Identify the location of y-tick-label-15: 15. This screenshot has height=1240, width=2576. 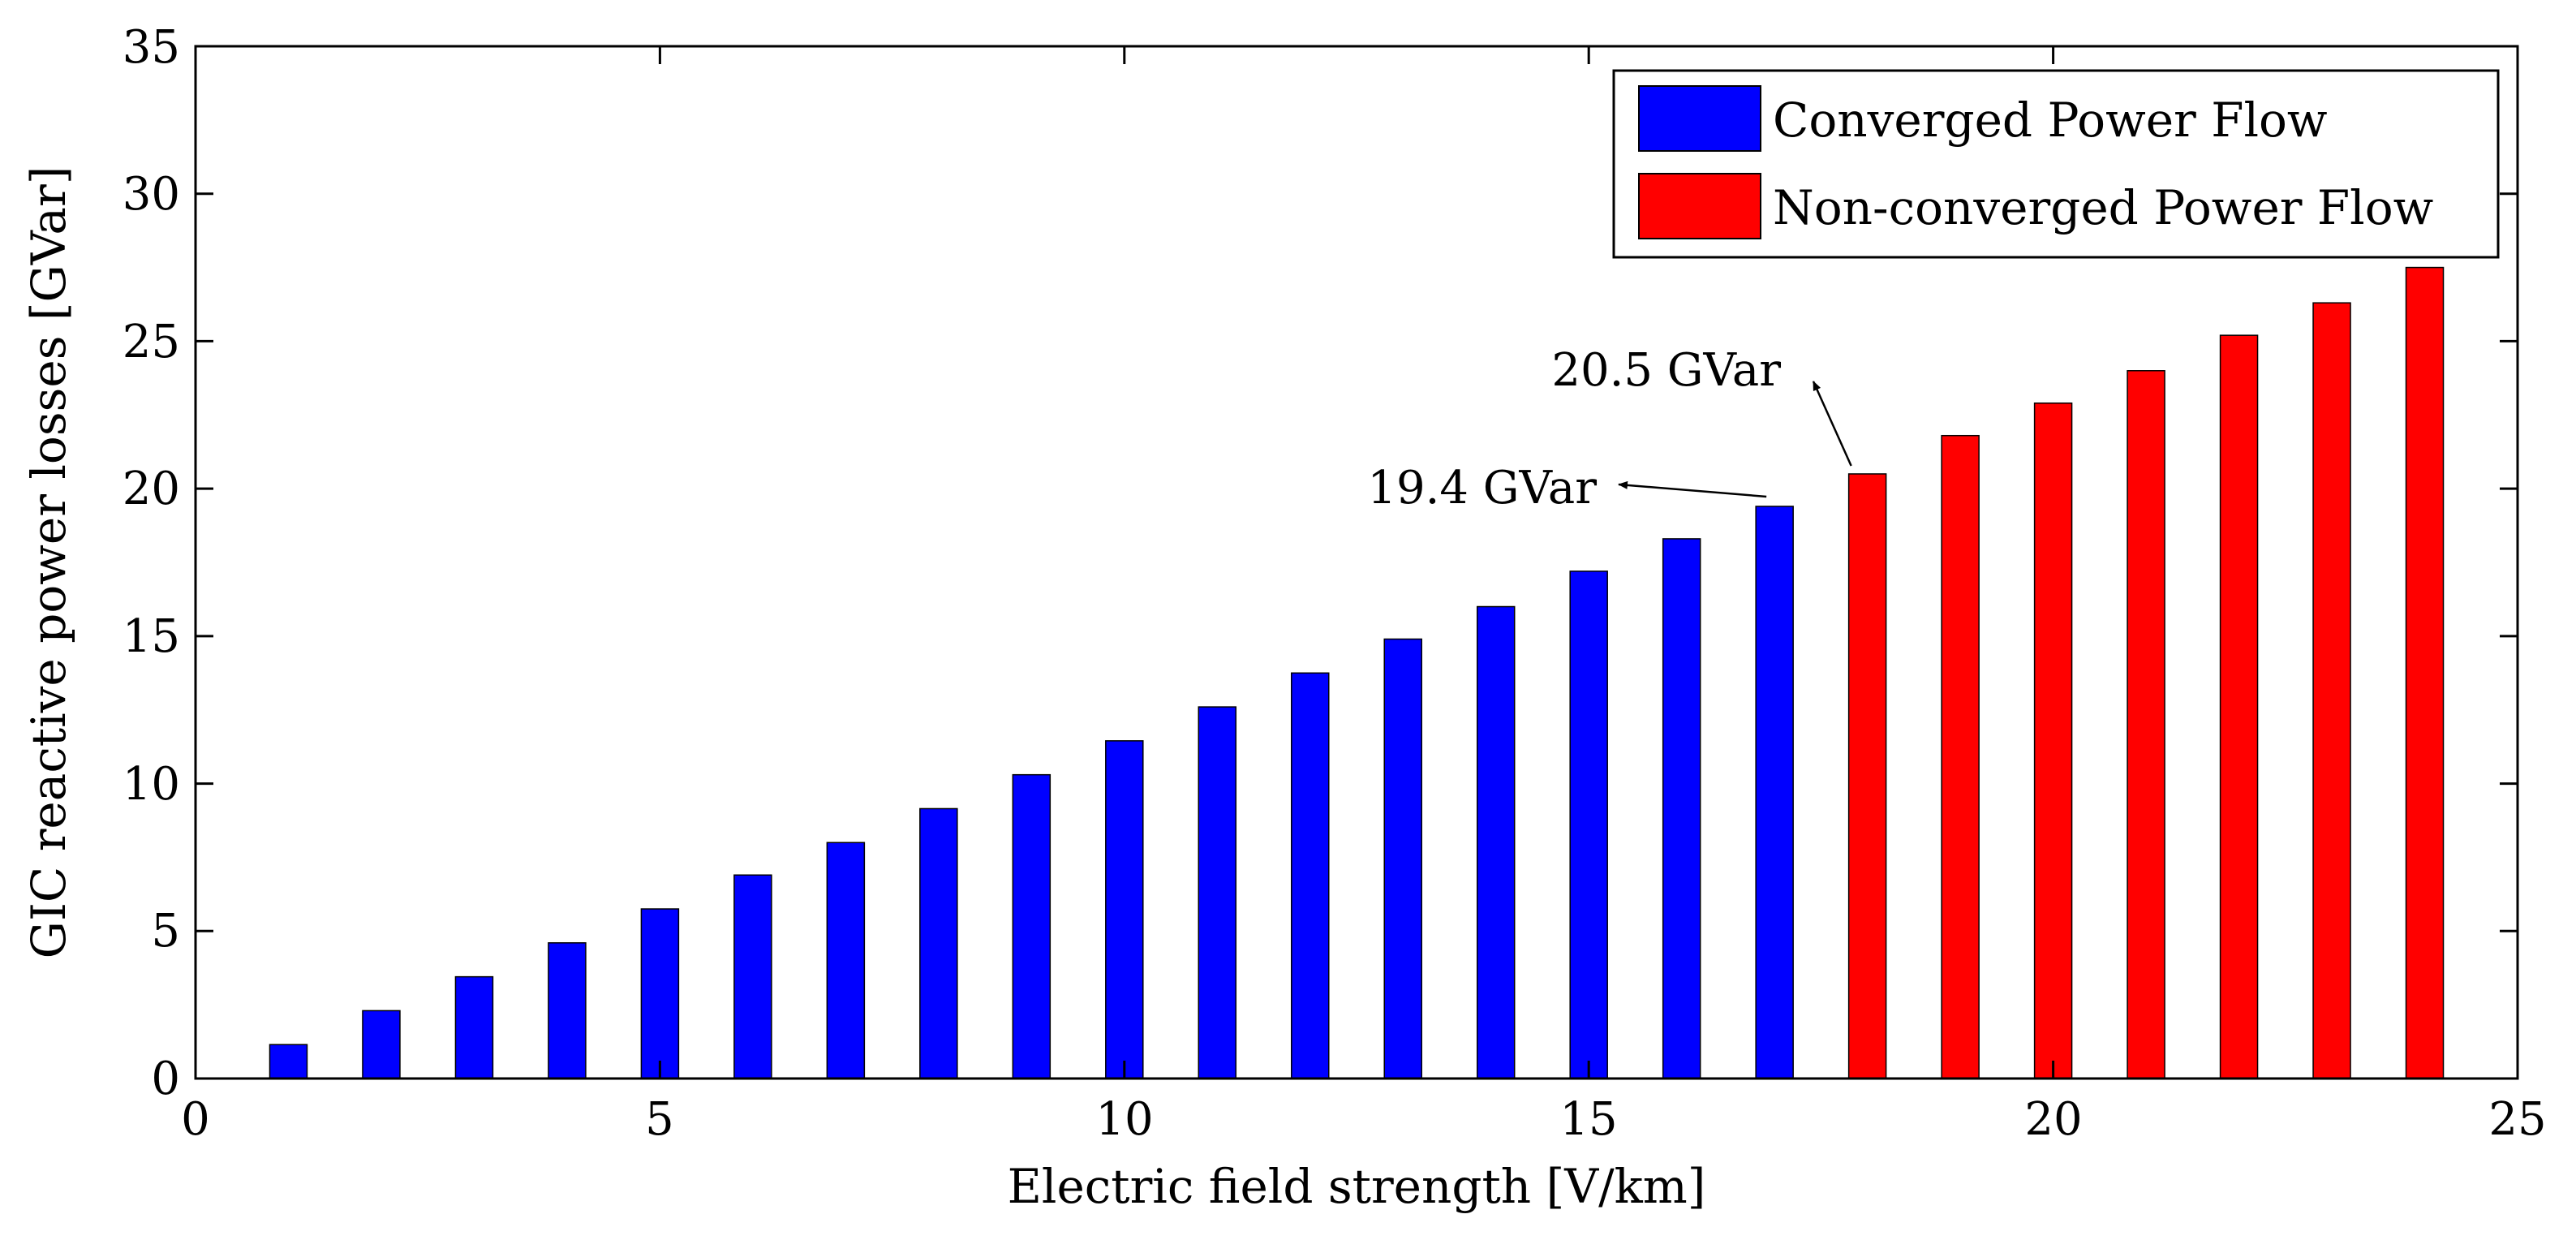
(151, 636).